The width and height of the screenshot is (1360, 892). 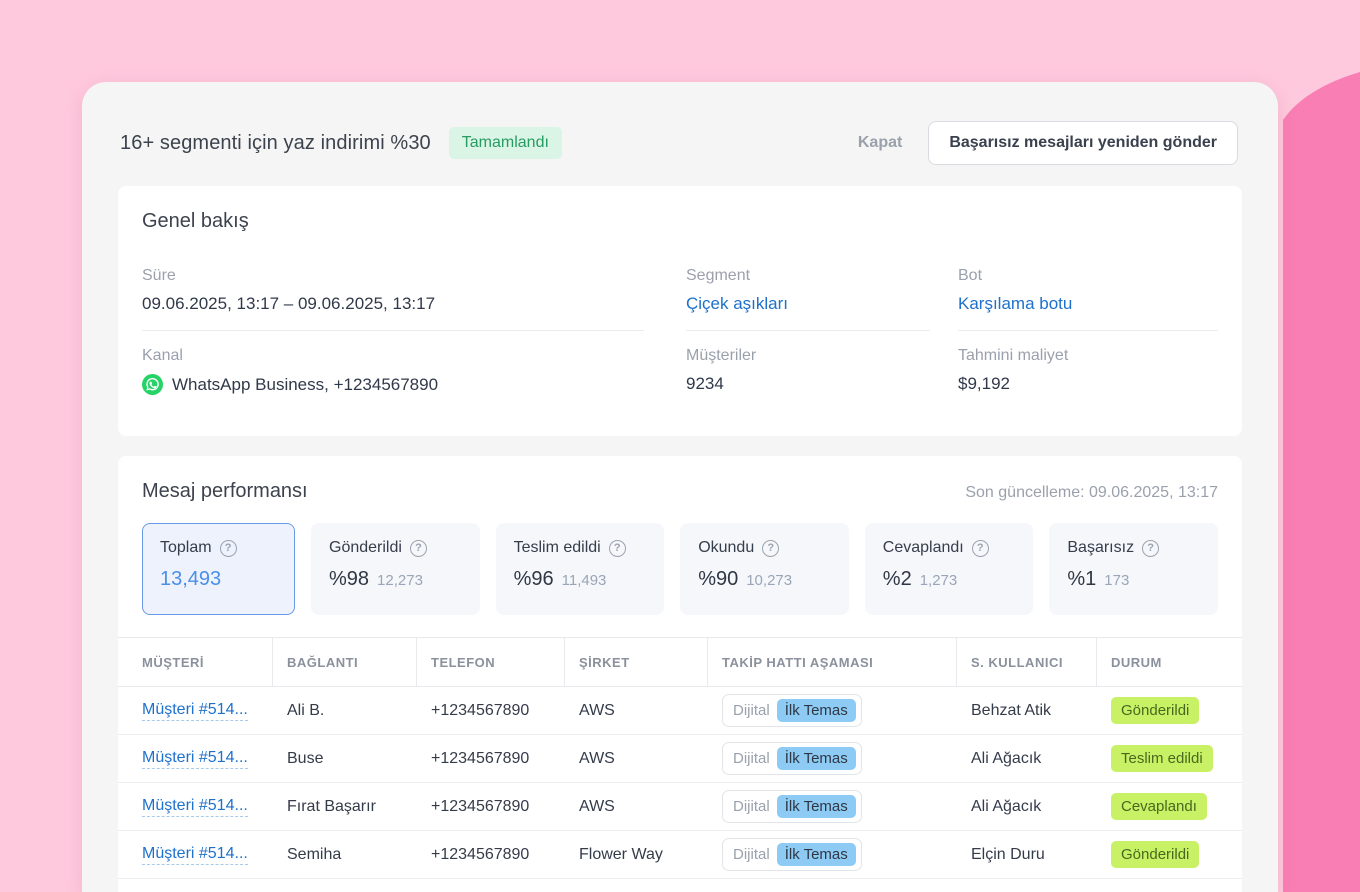 What do you see at coordinates (1091, 492) in the screenshot?
I see `last-update-text: Son güncelleme: 09.06.2025, 13:17` at bounding box center [1091, 492].